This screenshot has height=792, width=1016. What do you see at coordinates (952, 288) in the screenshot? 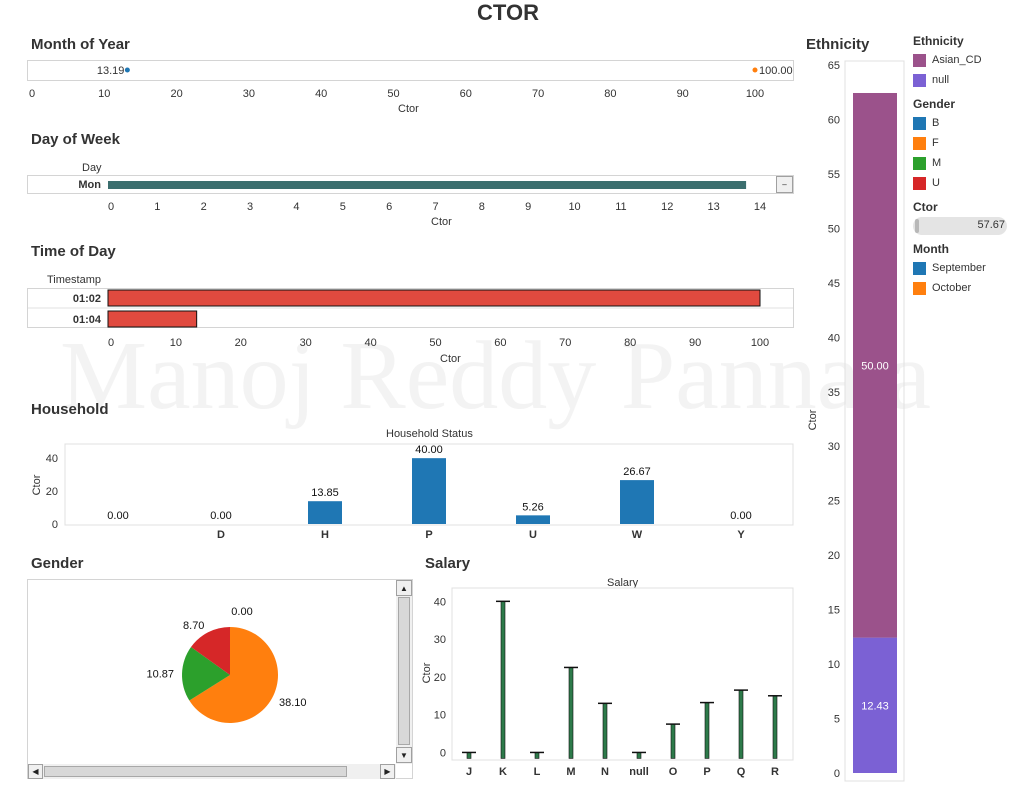
I see `legend-month-label: October` at bounding box center [952, 288].